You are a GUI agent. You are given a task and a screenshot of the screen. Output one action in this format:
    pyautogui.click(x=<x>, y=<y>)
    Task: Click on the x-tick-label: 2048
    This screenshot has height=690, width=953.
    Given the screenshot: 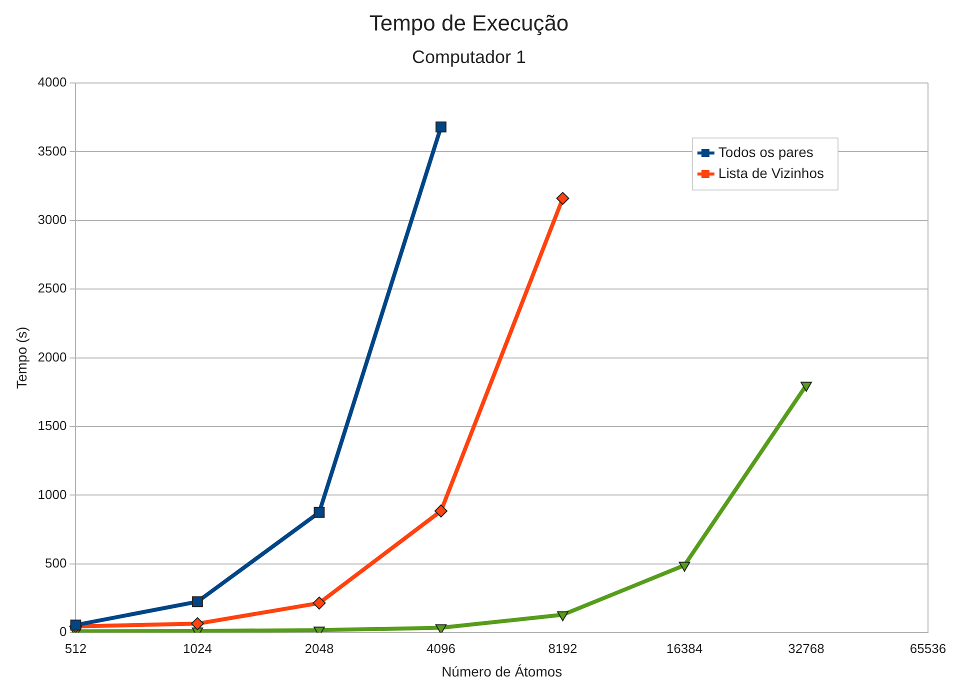 What is the action you would take?
    pyautogui.click(x=319, y=648)
    